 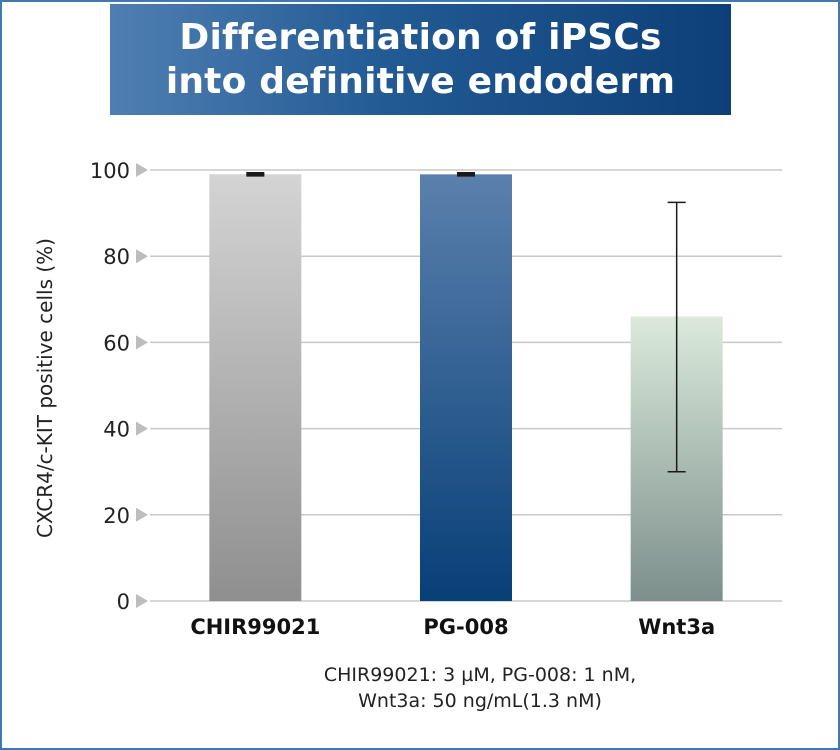 What do you see at coordinates (116, 343) in the screenshot?
I see `y-tick-label-60: 60` at bounding box center [116, 343].